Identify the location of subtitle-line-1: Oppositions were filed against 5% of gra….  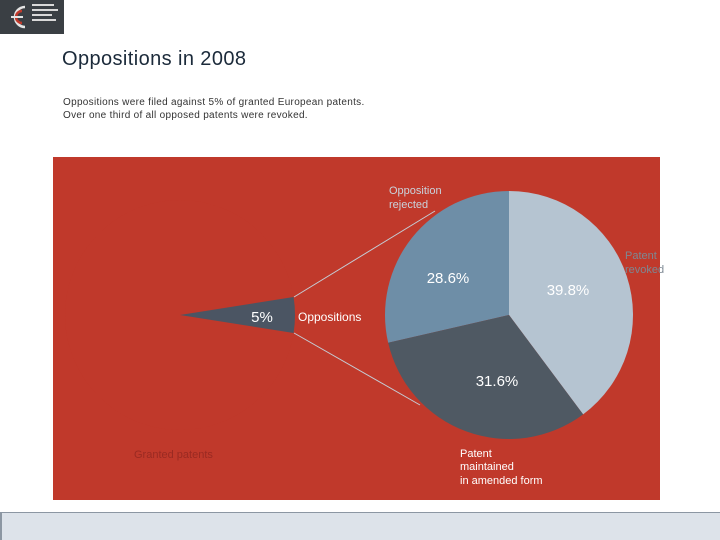
(214, 102).